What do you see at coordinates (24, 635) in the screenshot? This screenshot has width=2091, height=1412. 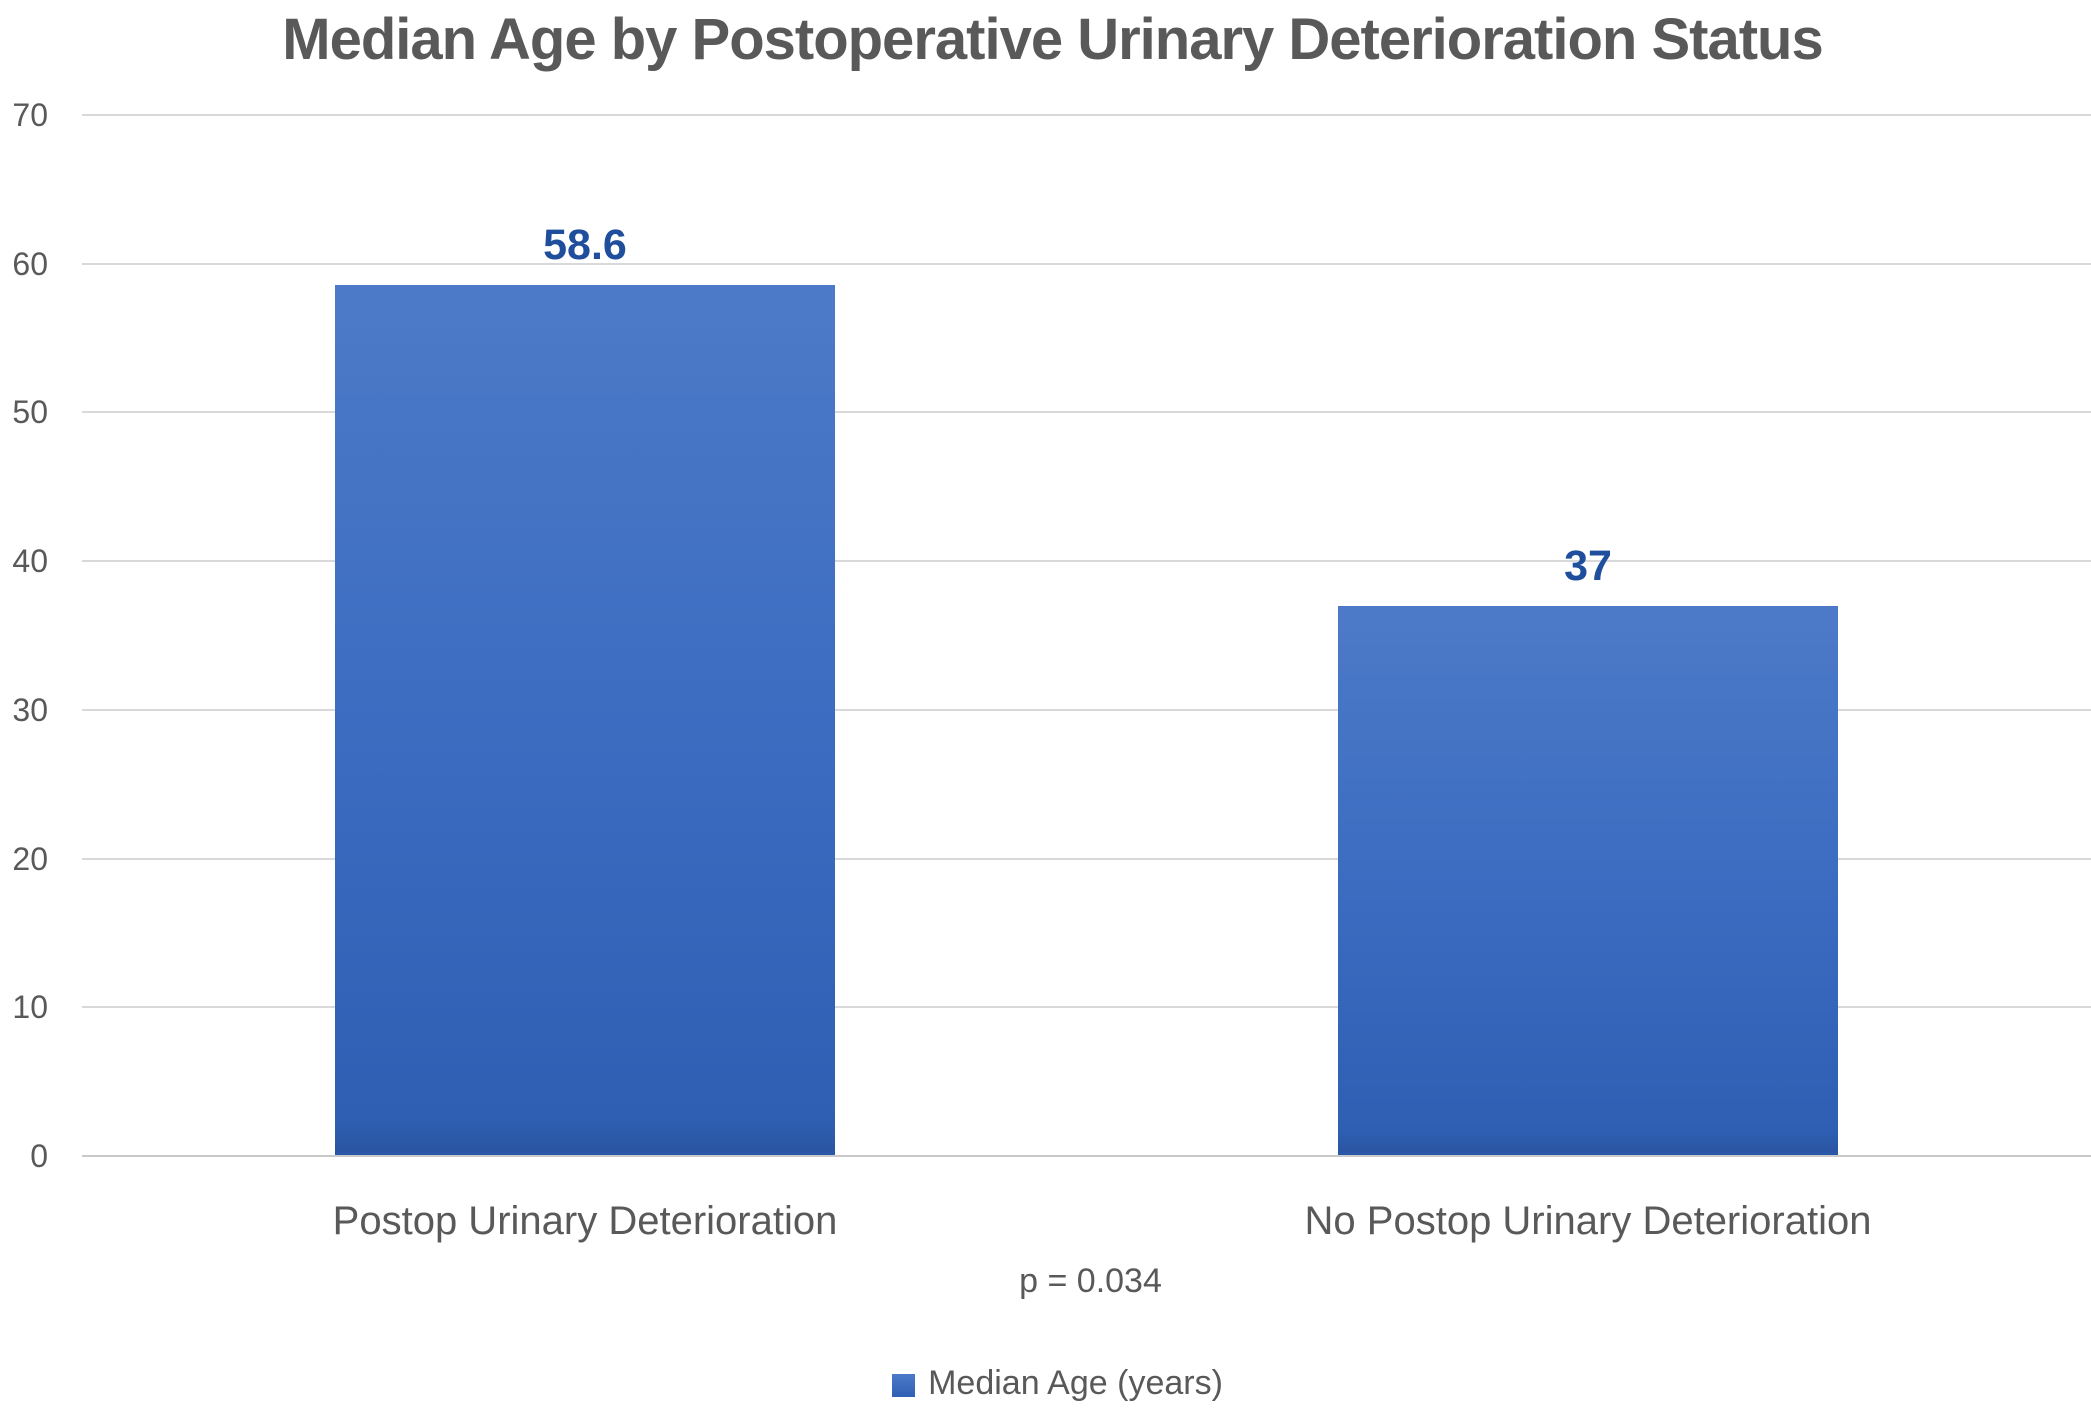 I see `y-axis: 0 10 20 30 40 50 60 70` at bounding box center [24, 635].